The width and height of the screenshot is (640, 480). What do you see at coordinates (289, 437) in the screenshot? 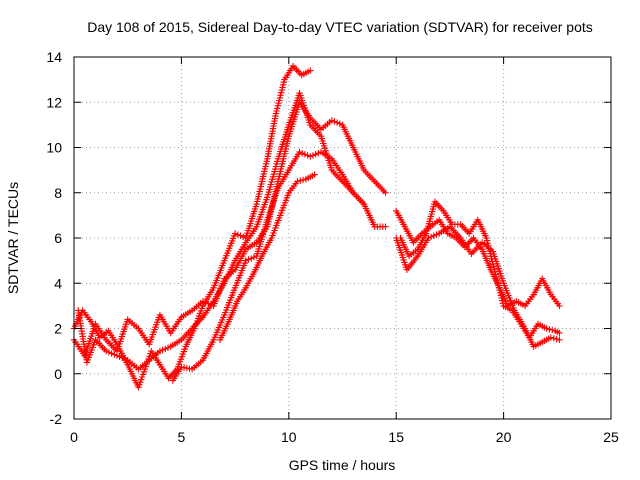
I see `x-tick-label: 10` at bounding box center [289, 437].